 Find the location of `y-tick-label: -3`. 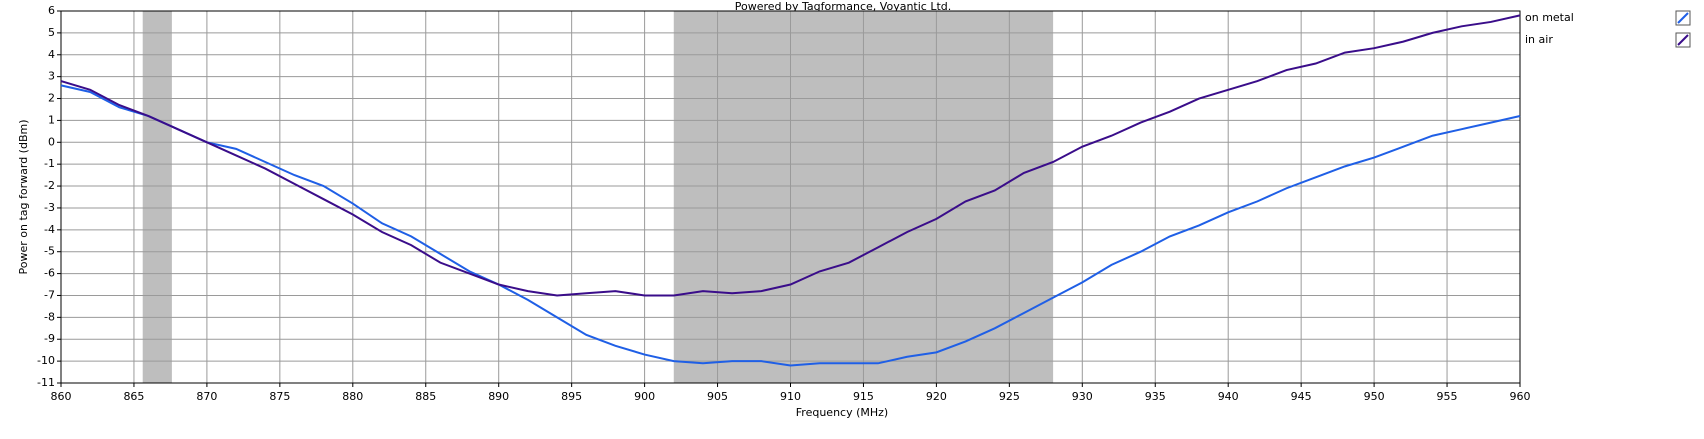

y-tick-label: -3 is located at coordinates (49, 207).